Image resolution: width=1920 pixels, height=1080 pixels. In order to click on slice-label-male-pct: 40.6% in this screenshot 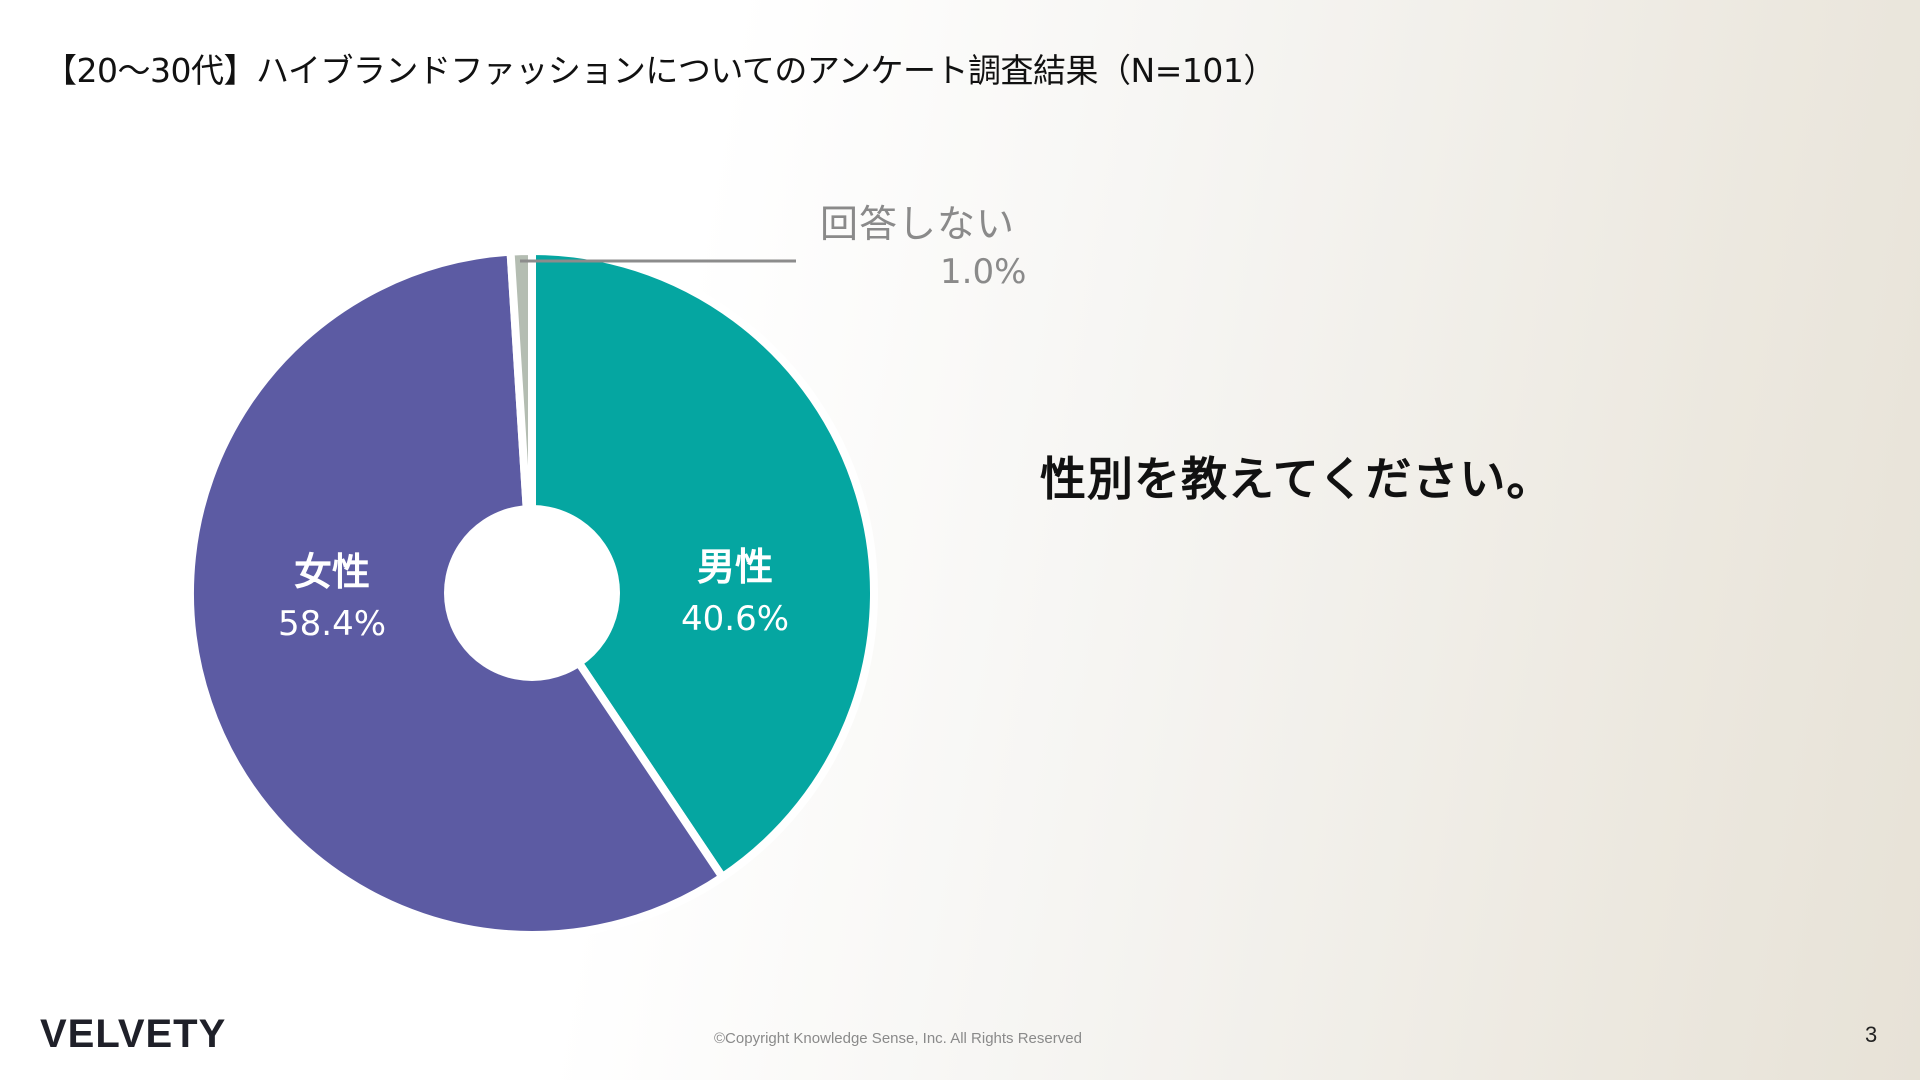, I will do `click(735, 619)`.